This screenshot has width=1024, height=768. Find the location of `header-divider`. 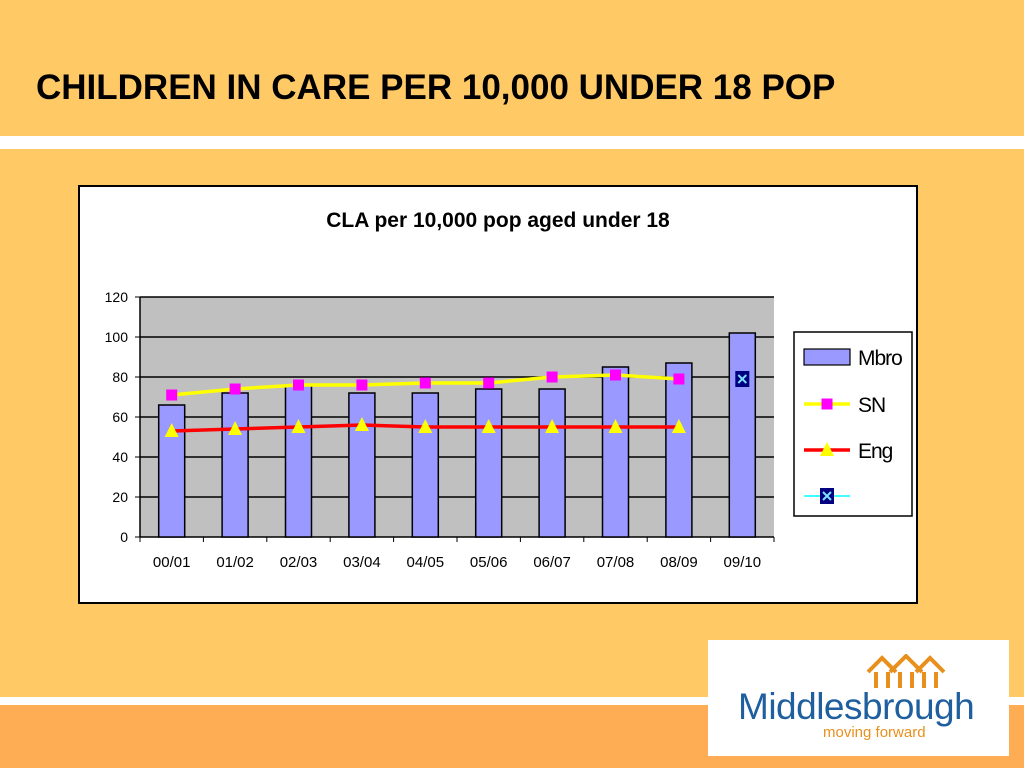

header-divider is located at coordinates (512, 142).